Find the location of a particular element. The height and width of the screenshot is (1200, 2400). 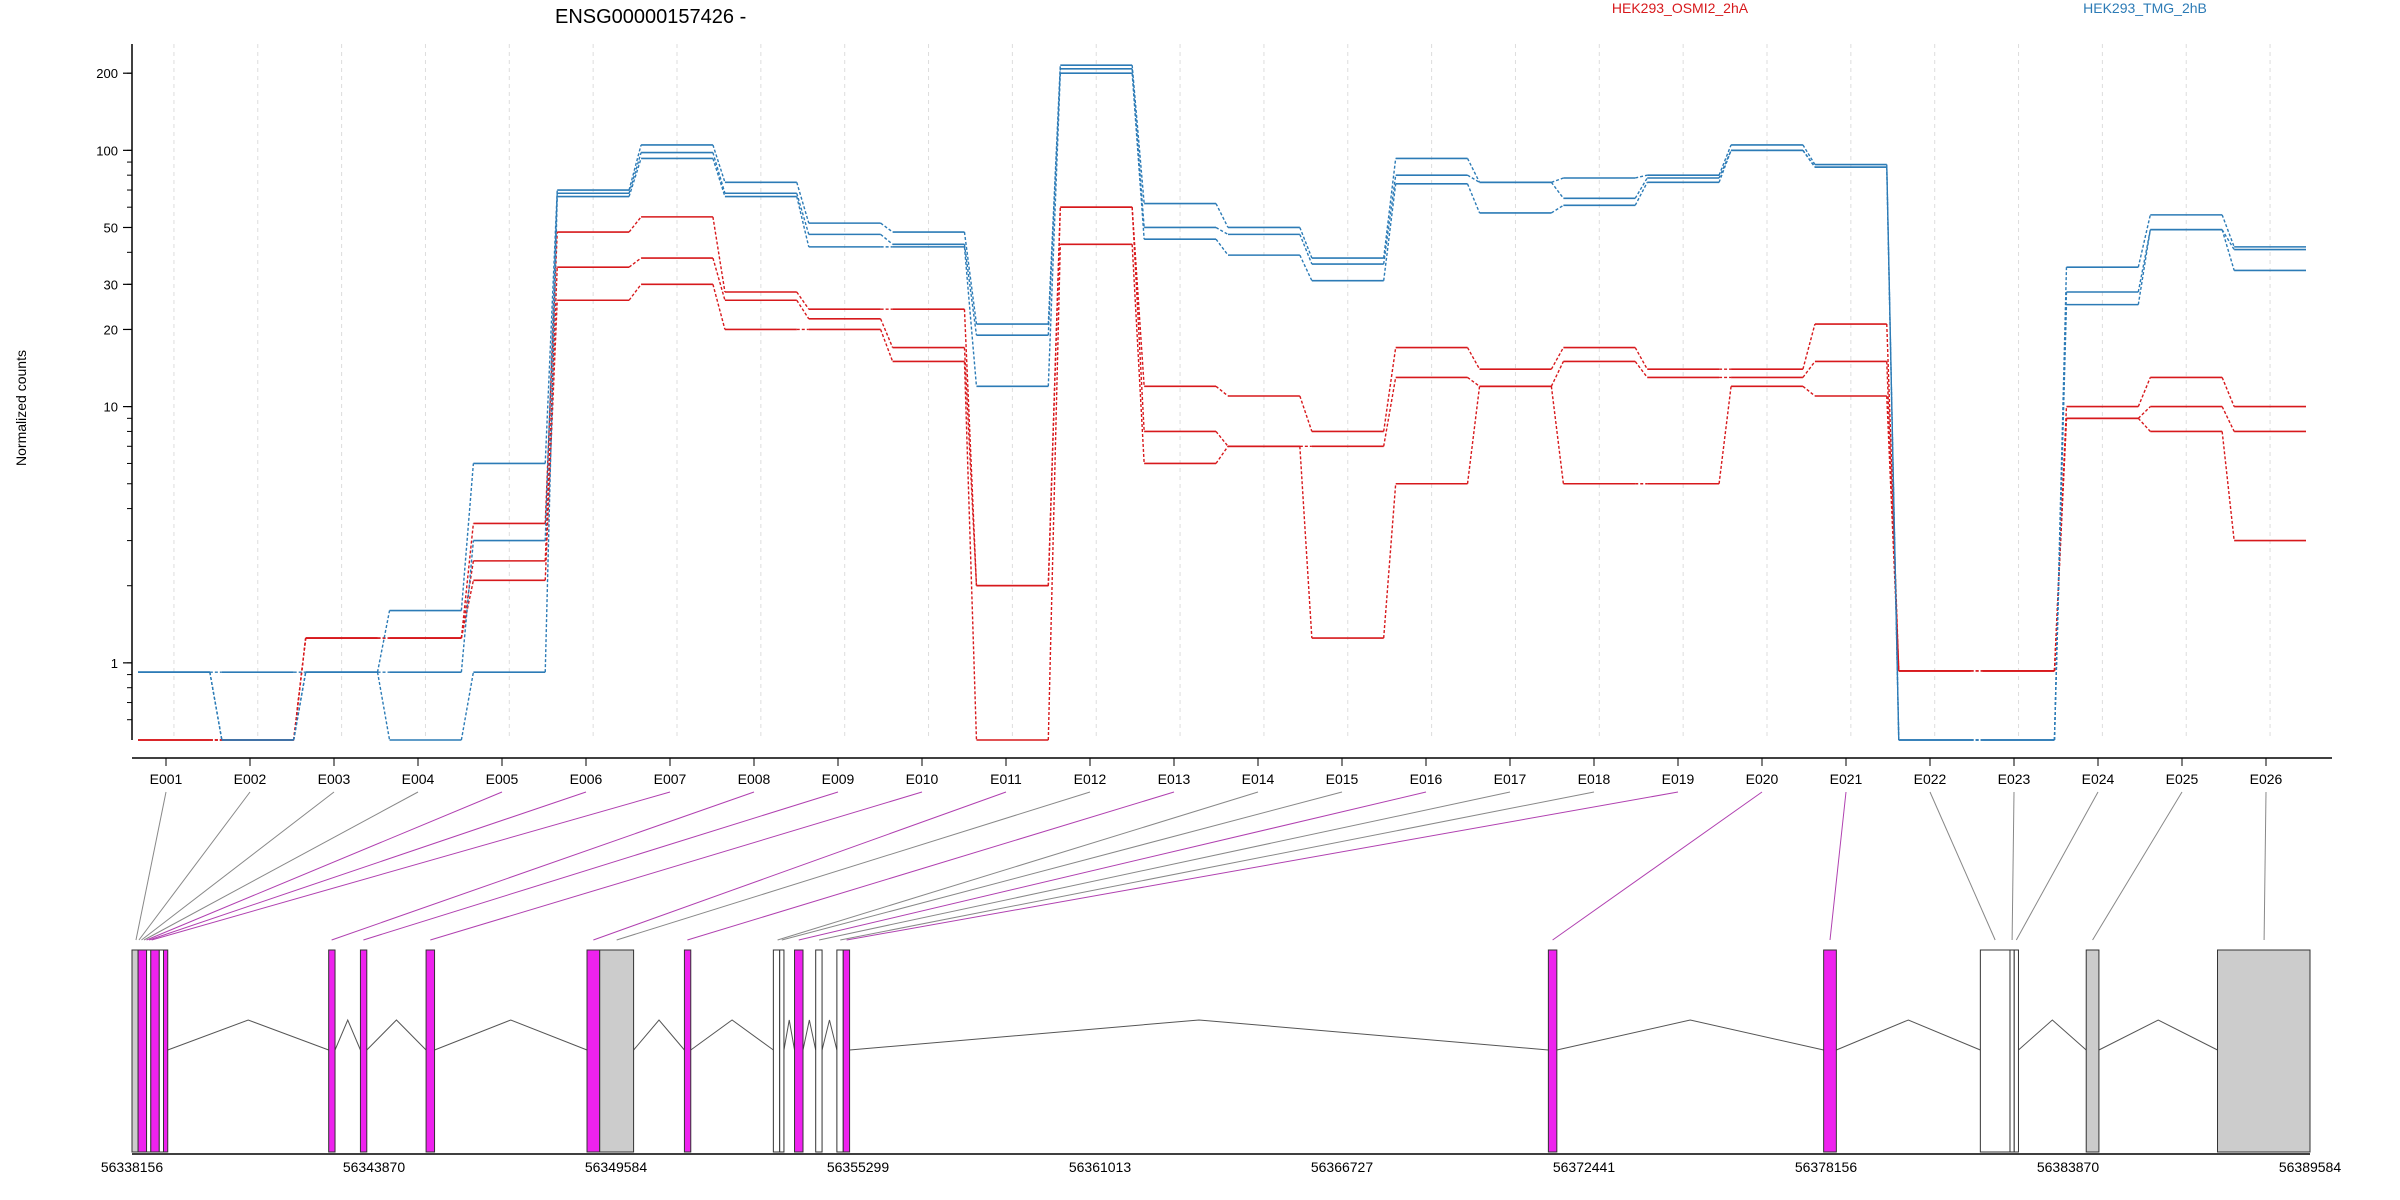

exon-bin-label: E025 is located at coordinates (2182, 779).